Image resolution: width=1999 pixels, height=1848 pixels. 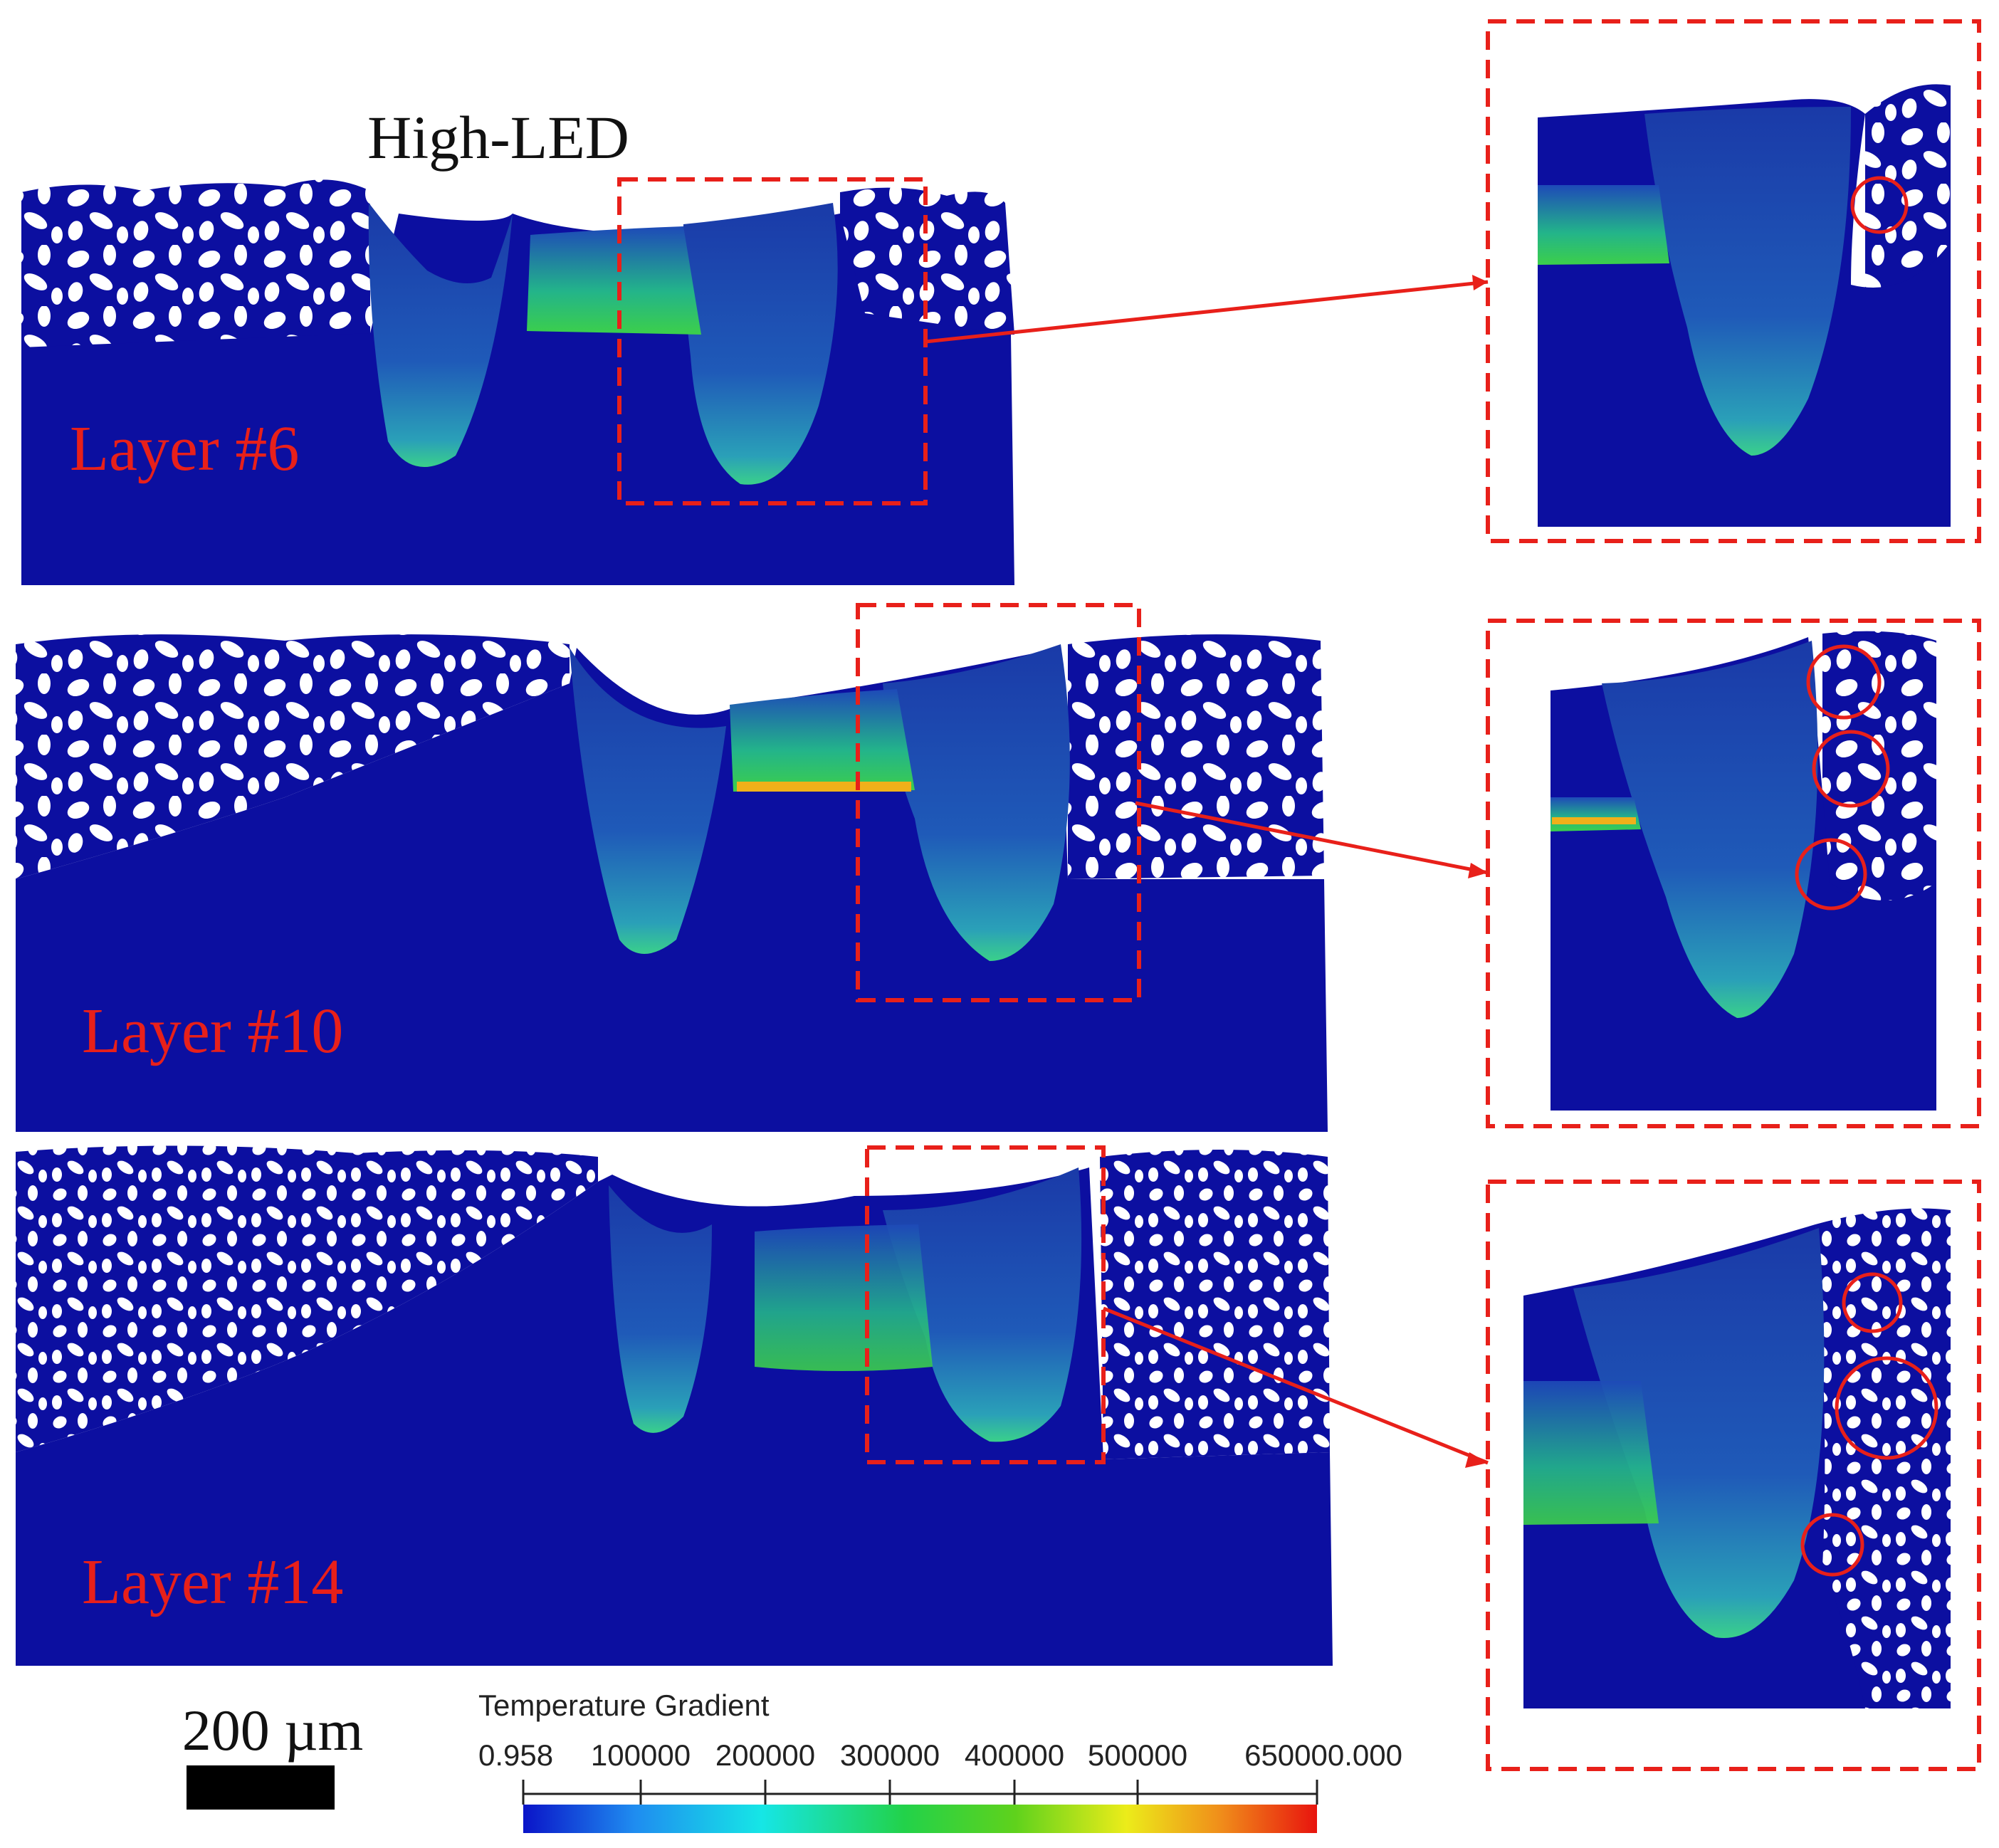 I want to click on scale-bar-label: 200 µm, so click(x=273, y=1730).